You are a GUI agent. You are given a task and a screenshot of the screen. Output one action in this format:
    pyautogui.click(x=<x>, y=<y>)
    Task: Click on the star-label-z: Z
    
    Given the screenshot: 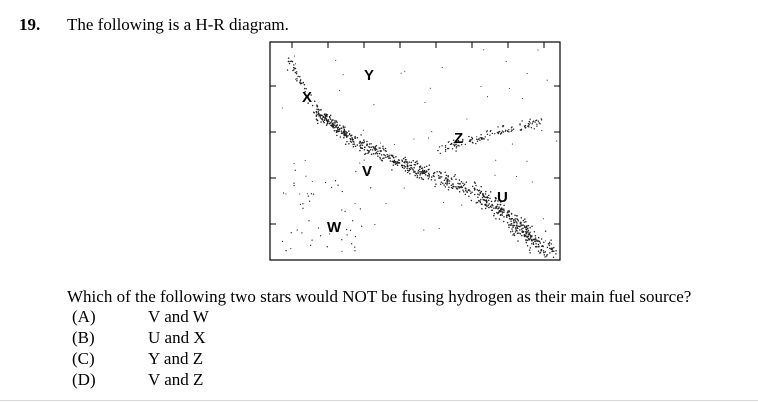 What is the action you would take?
    pyautogui.click(x=458, y=138)
    